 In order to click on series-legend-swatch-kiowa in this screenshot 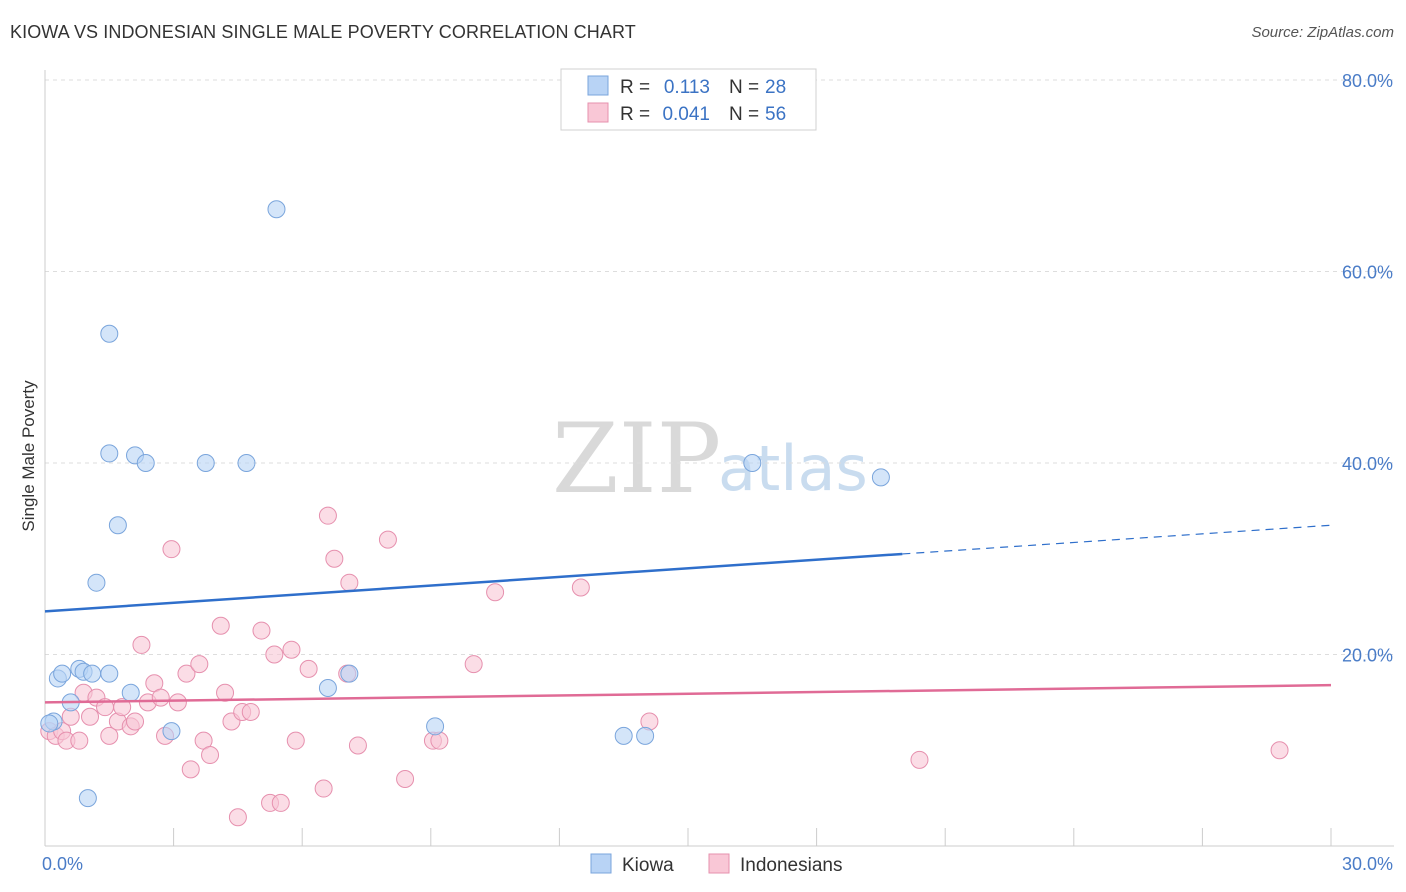, I will do `click(601, 863)`.